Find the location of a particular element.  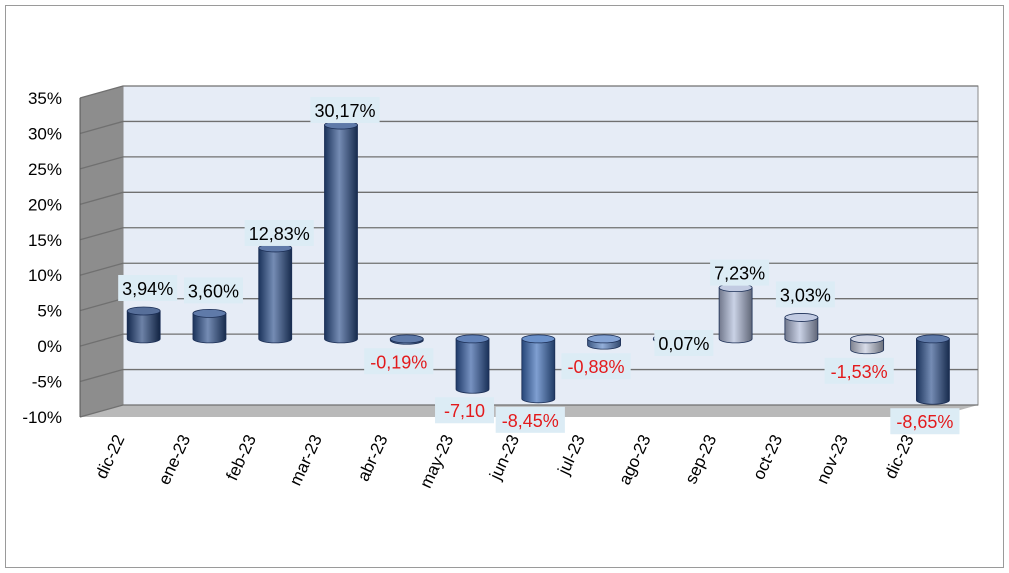

left-wall is located at coordinates (101, 251).